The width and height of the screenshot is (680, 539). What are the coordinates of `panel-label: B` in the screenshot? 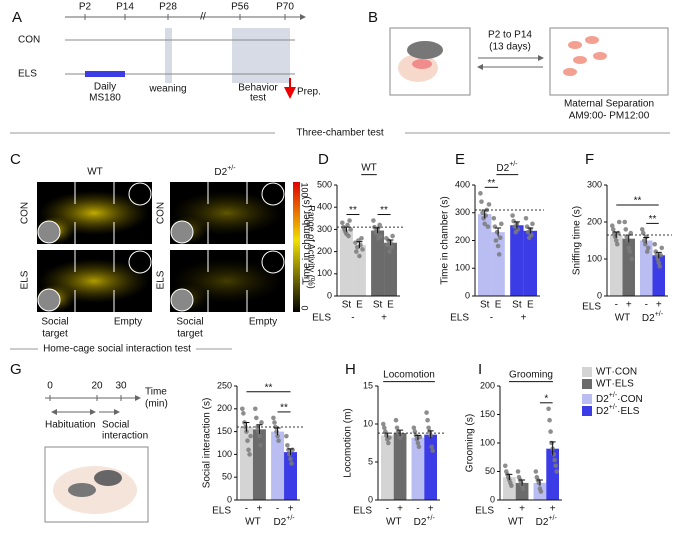 It's located at (373, 17).